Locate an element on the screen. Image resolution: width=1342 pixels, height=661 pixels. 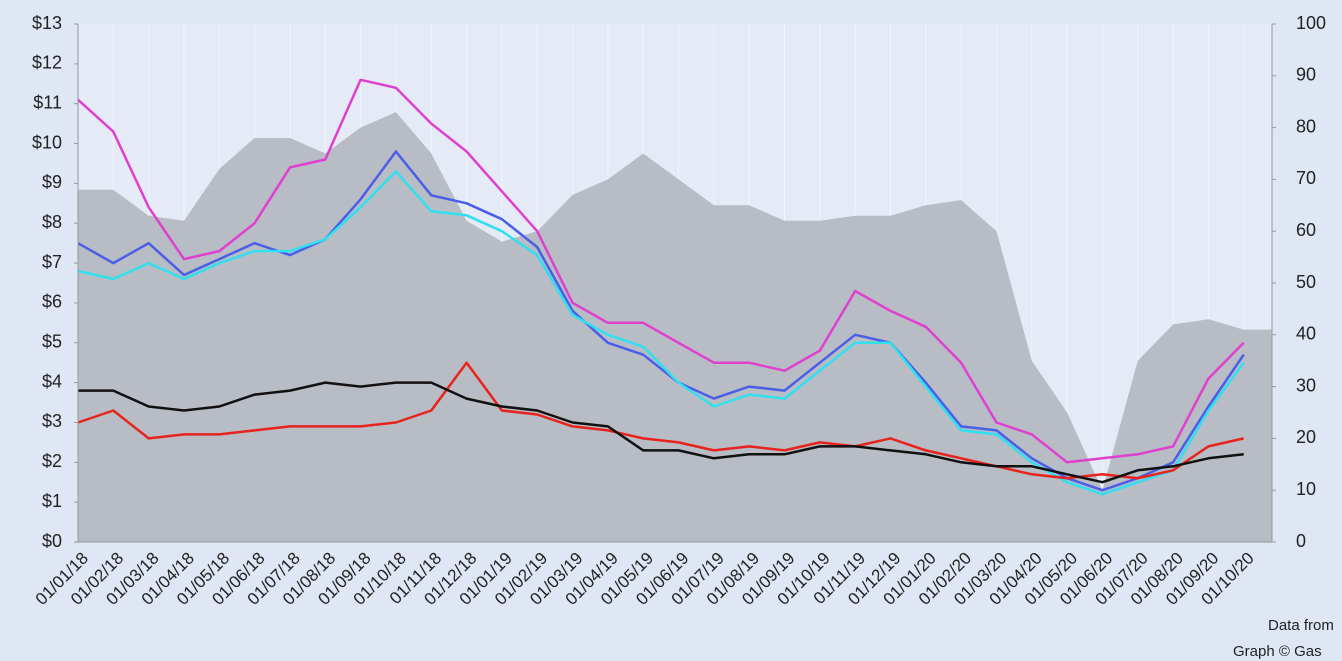
y2-tick-label: 80 is located at coordinates (1306, 126).